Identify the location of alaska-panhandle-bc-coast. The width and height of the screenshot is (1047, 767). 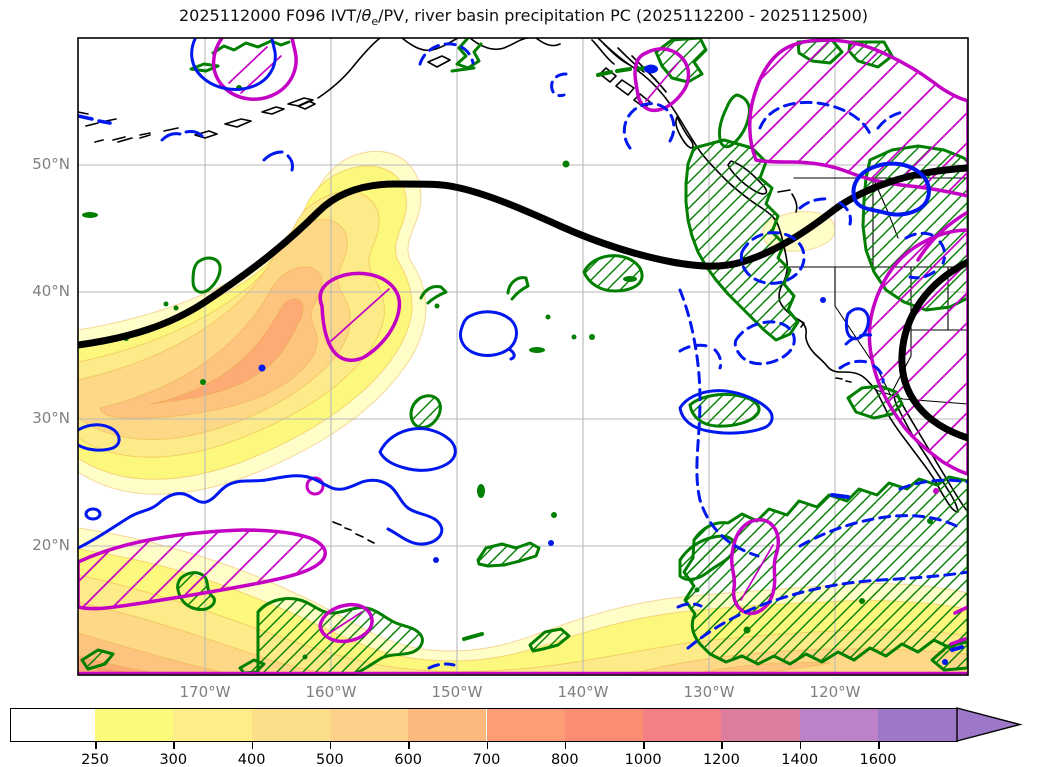
(737, 214).